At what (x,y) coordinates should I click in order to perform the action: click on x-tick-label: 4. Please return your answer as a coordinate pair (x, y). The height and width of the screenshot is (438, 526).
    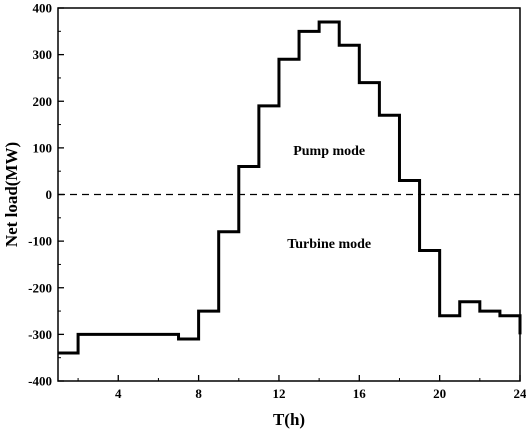
    Looking at the image, I should click on (118, 393).